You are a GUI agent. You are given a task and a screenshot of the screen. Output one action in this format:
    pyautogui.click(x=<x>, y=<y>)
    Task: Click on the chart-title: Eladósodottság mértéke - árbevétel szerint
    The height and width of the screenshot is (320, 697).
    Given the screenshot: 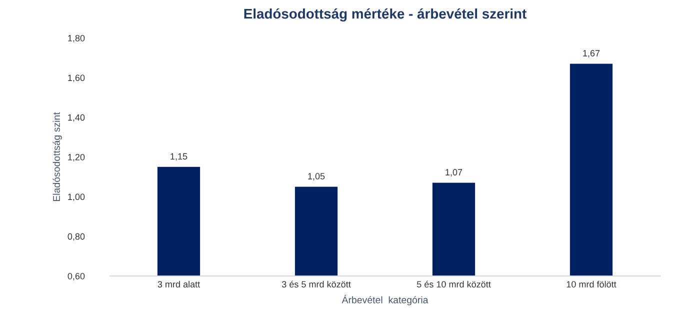 What is the action you would take?
    pyautogui.click(x=385, y=15)
    